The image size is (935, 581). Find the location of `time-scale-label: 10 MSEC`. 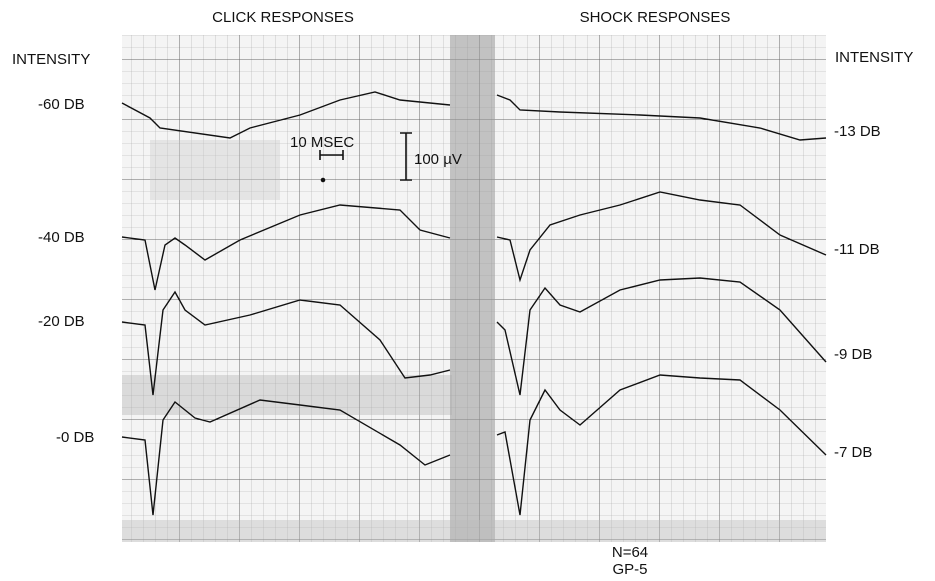

time-scale-label: 10 MSEC is located at coordinates (322, 142).